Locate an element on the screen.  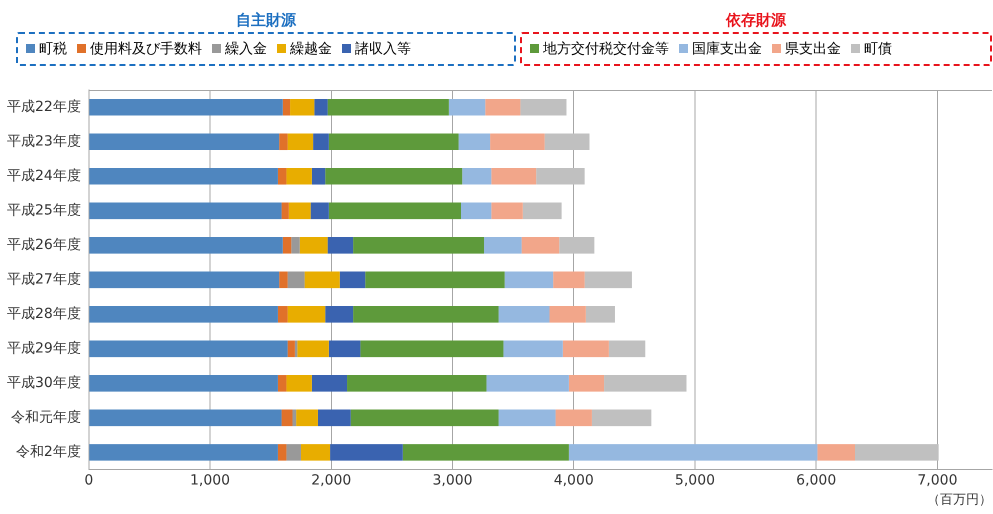
y-tick-label: 平成25年度 is located at coordinates (43, 210).